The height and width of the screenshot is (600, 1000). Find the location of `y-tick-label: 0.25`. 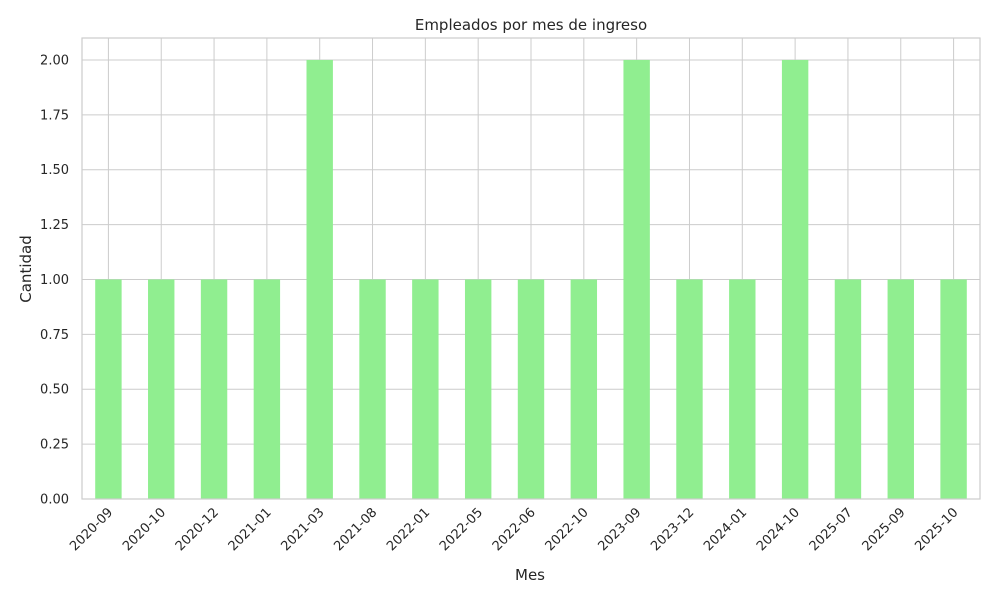

y-tick-label: 0.25 is located at coordinates (54, 445).